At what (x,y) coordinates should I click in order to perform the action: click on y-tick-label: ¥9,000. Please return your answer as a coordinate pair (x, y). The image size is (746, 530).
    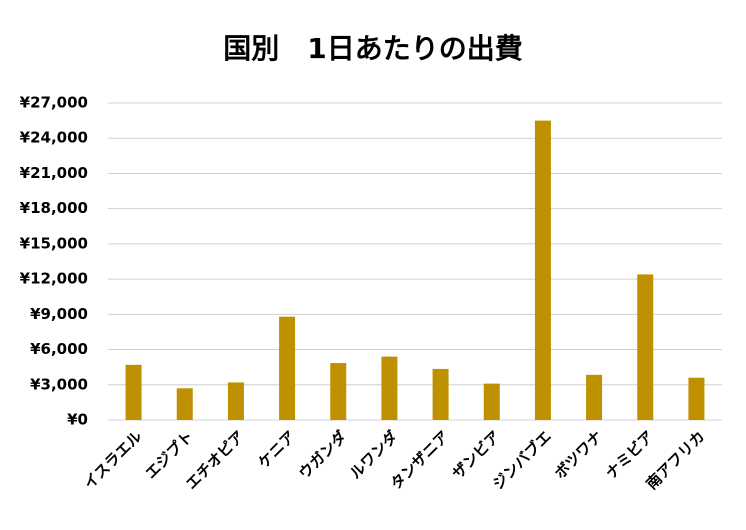
    Looking at the image, I should click on (59, 314).